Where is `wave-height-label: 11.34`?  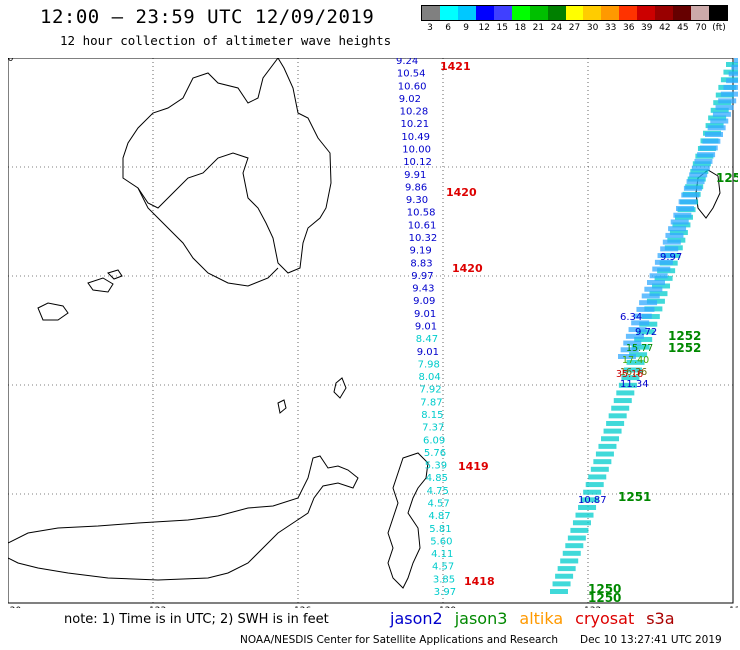
wave-height-label: 11.34 is located at coordinates (634, 384).